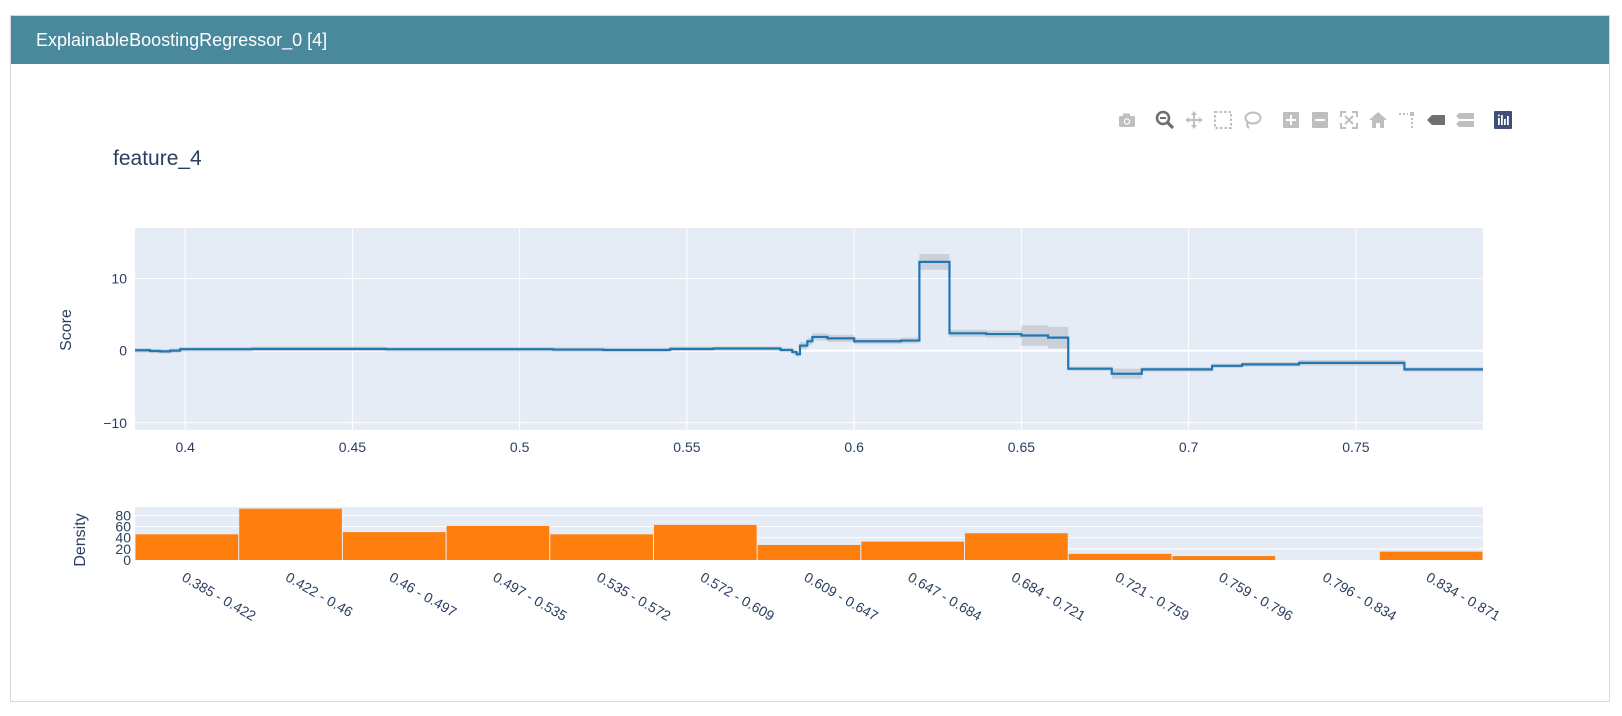 The image size is (1622, 716). Describe the element at coordinates (1021, 447) in the screenshot. I see `x-tick-label: 0.65` at that location.